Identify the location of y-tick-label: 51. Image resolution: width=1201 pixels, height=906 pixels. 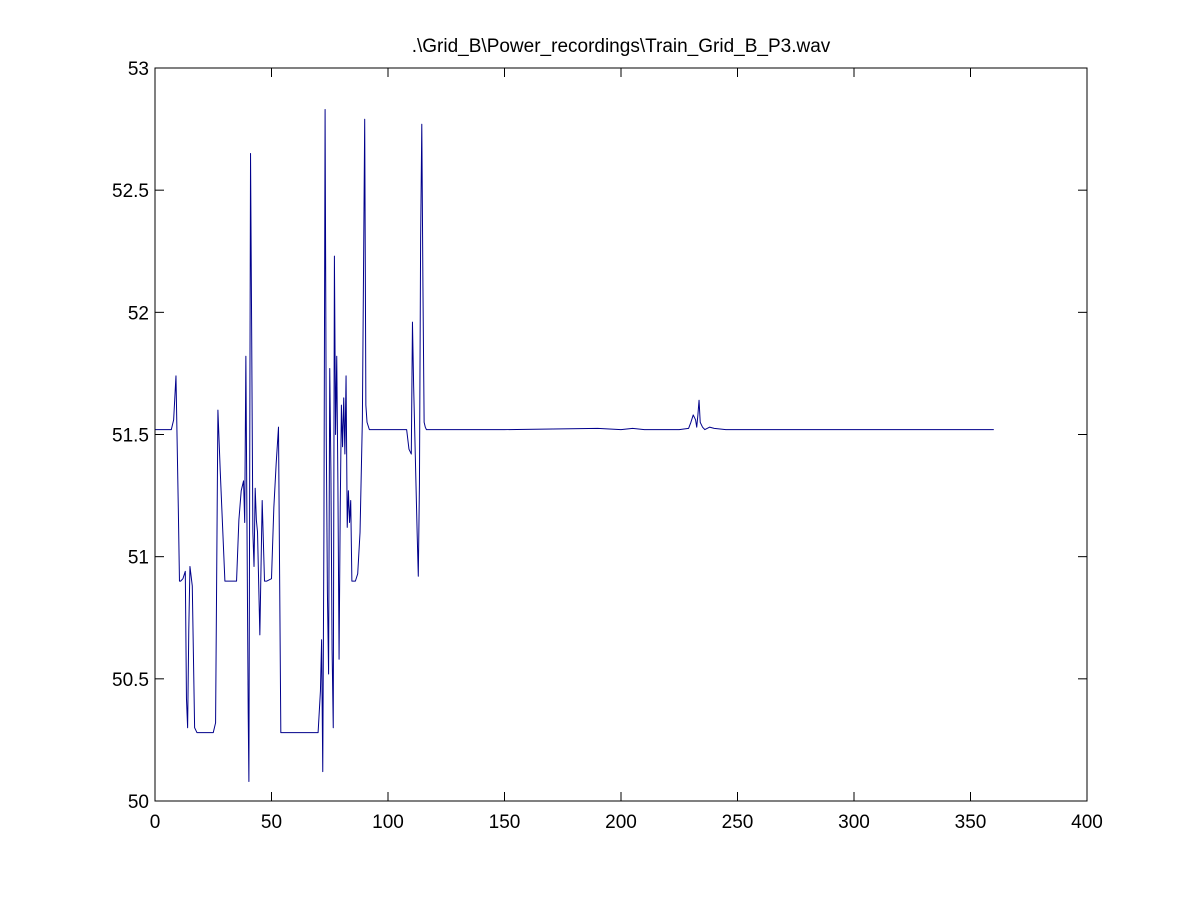
(138, 558).